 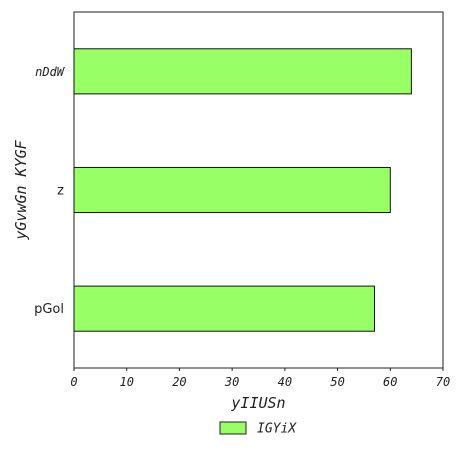 I want to click on x-tick-label: 10, so click(x=126, y=382).